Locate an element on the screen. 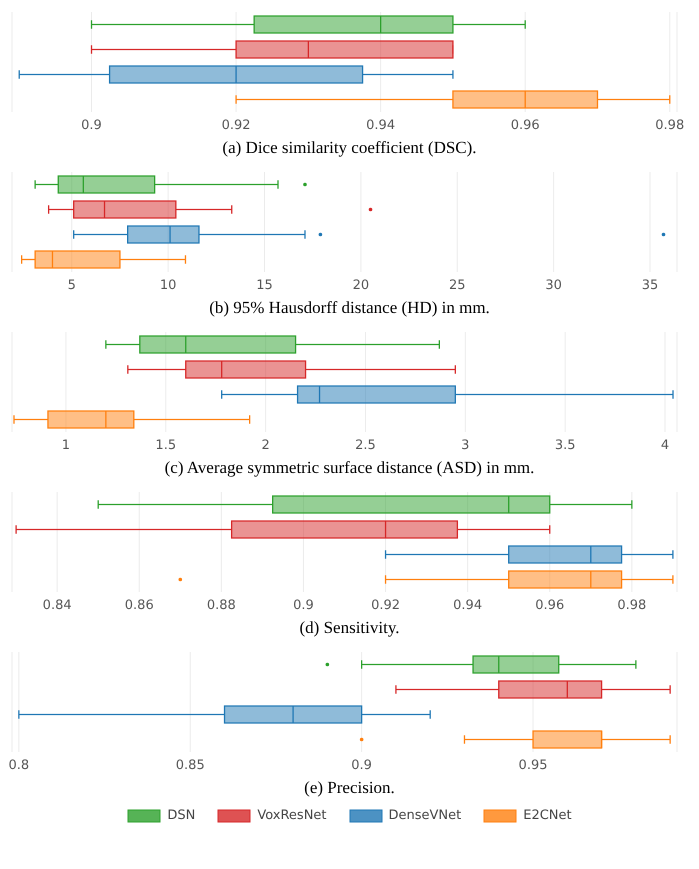  x-tick-label: 35 is located at coordinates (650, 286).